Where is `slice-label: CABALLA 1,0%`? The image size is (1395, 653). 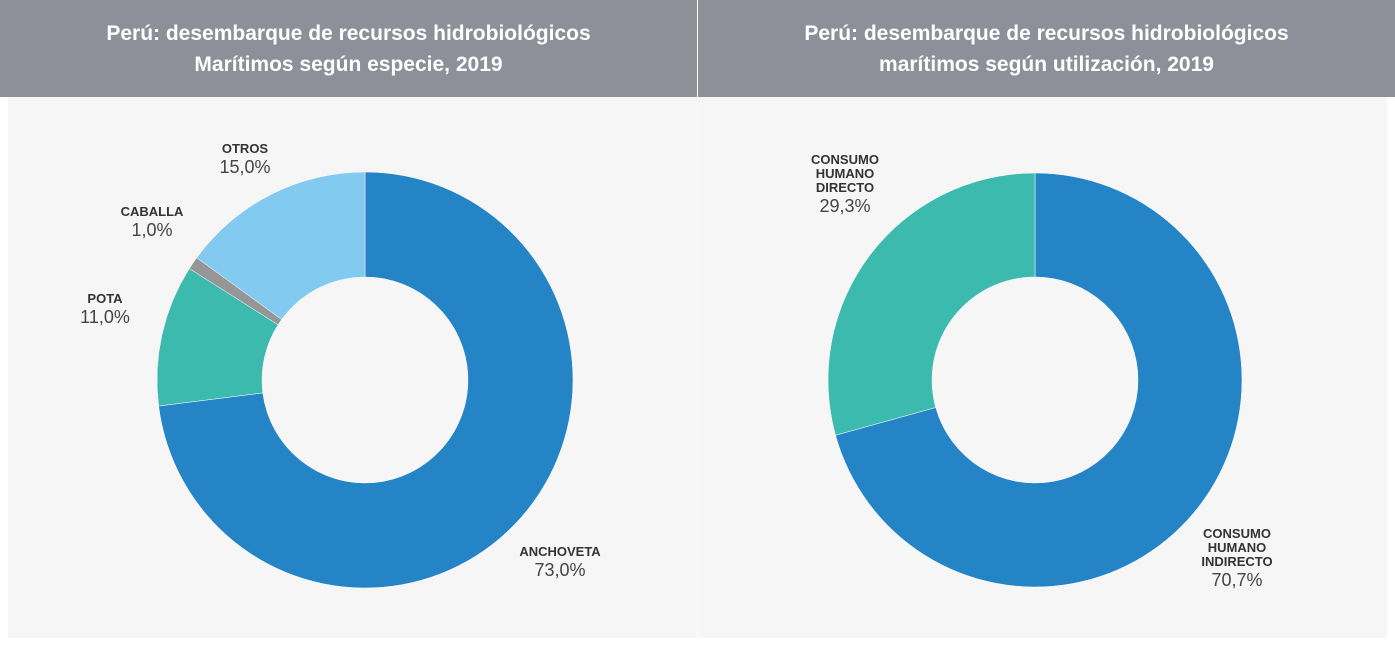
slice-label: CABALLA 1,0% is located at coordinates (152, 223).